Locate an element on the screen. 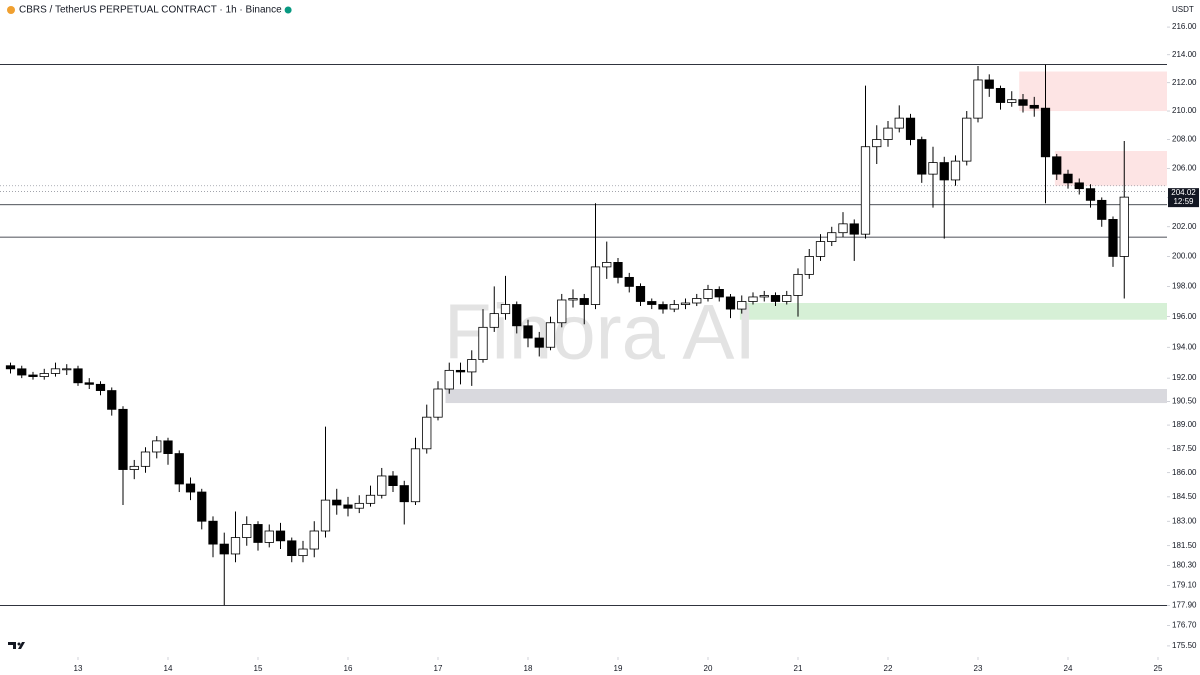 This screenshot has height=675, width=1200. x-tick-label: 25 is located at coordinates (1158, 668).